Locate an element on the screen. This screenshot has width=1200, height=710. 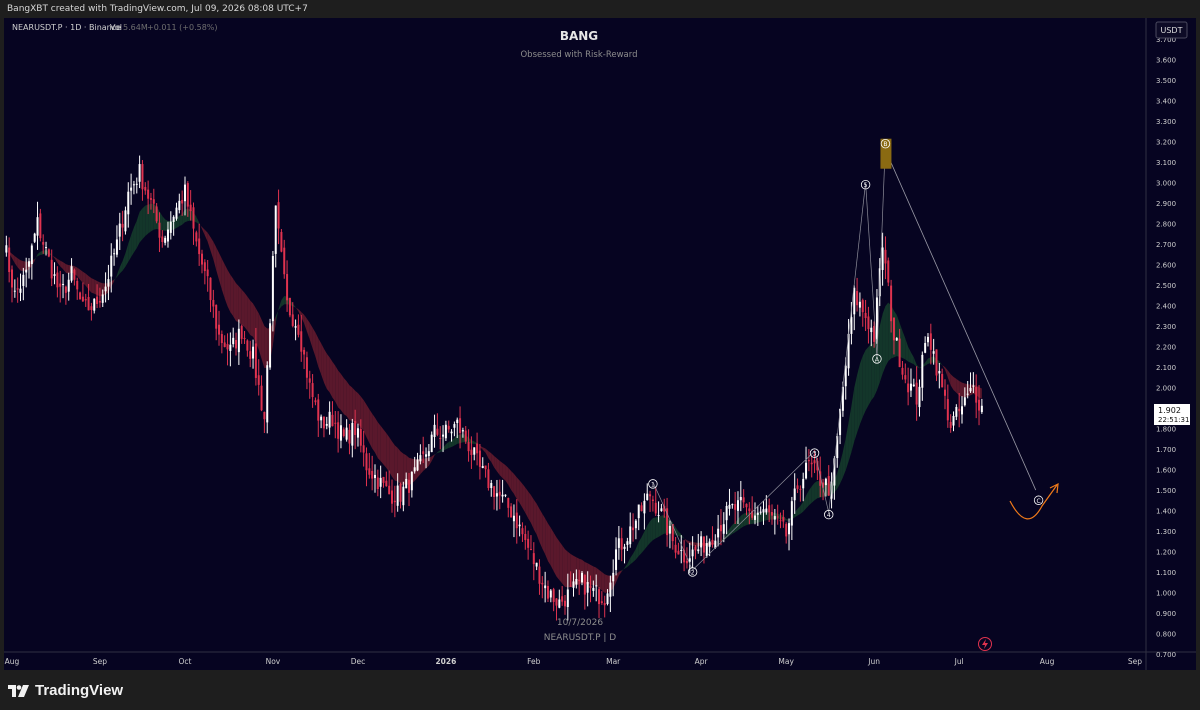
price-tick-label: 2.700 is located at coordinates (1166, 245).